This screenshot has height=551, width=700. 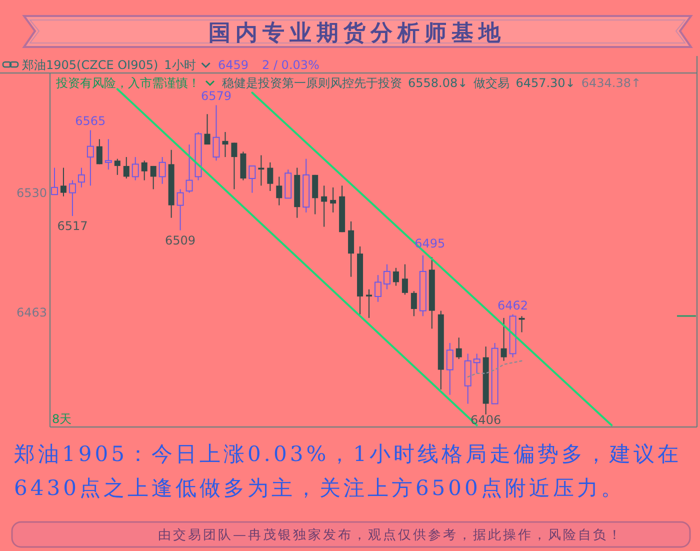 What do you see at coordinates (62, 419) in the screenshot?
I see `annotation: 8天` at bounding box center [62, 419].